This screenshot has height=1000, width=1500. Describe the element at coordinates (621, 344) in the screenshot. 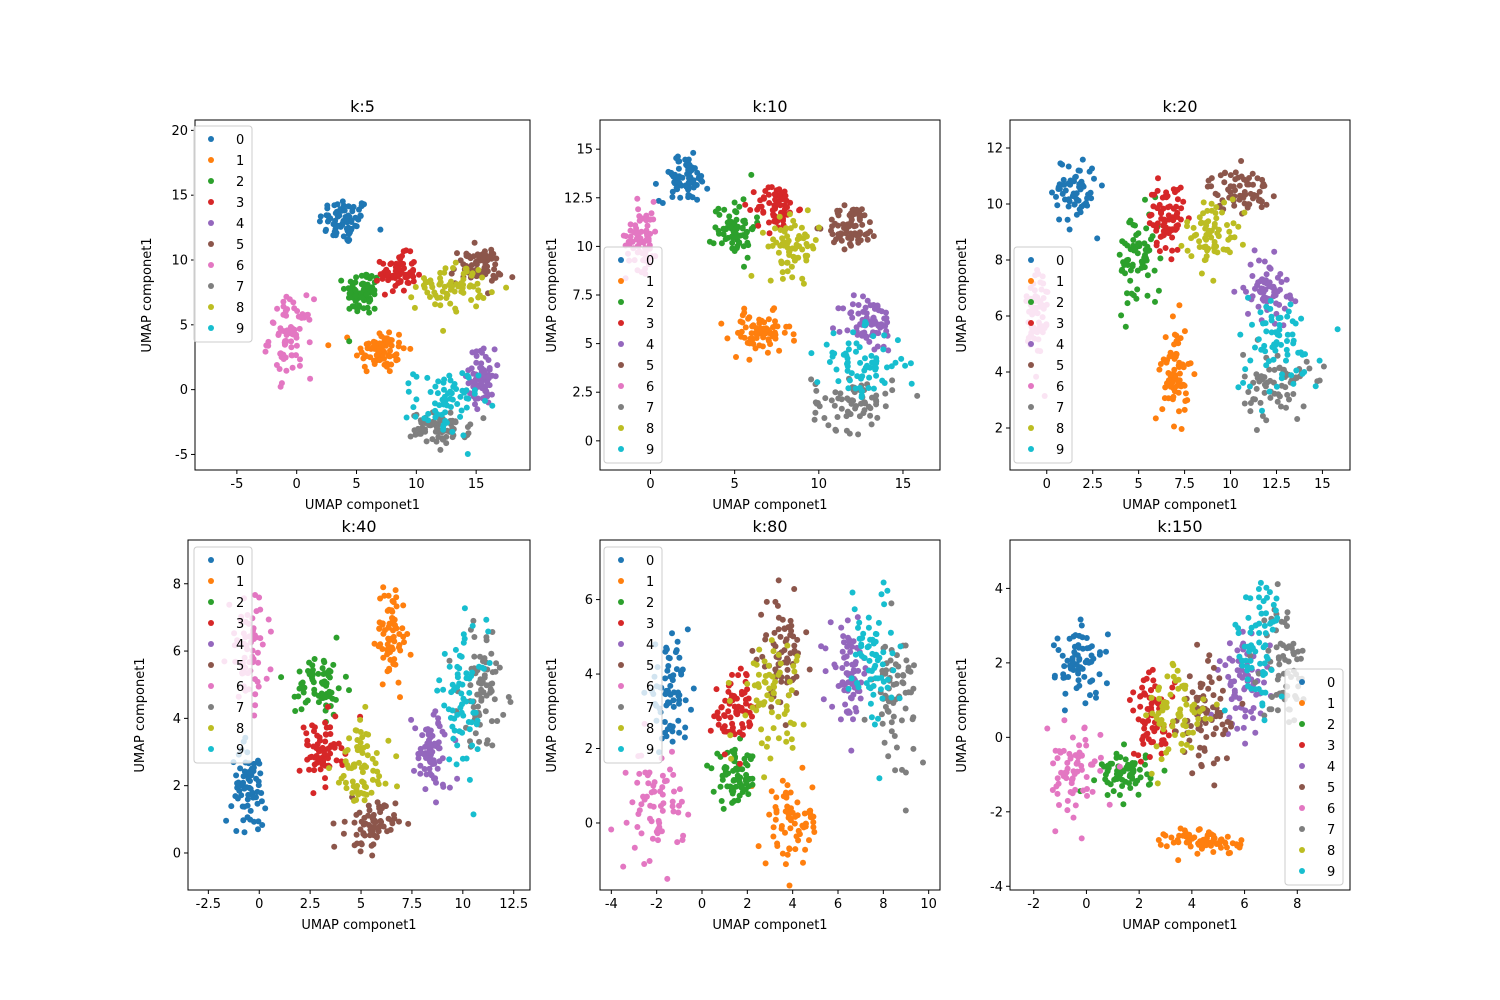

I see `legend-marker` at that location.